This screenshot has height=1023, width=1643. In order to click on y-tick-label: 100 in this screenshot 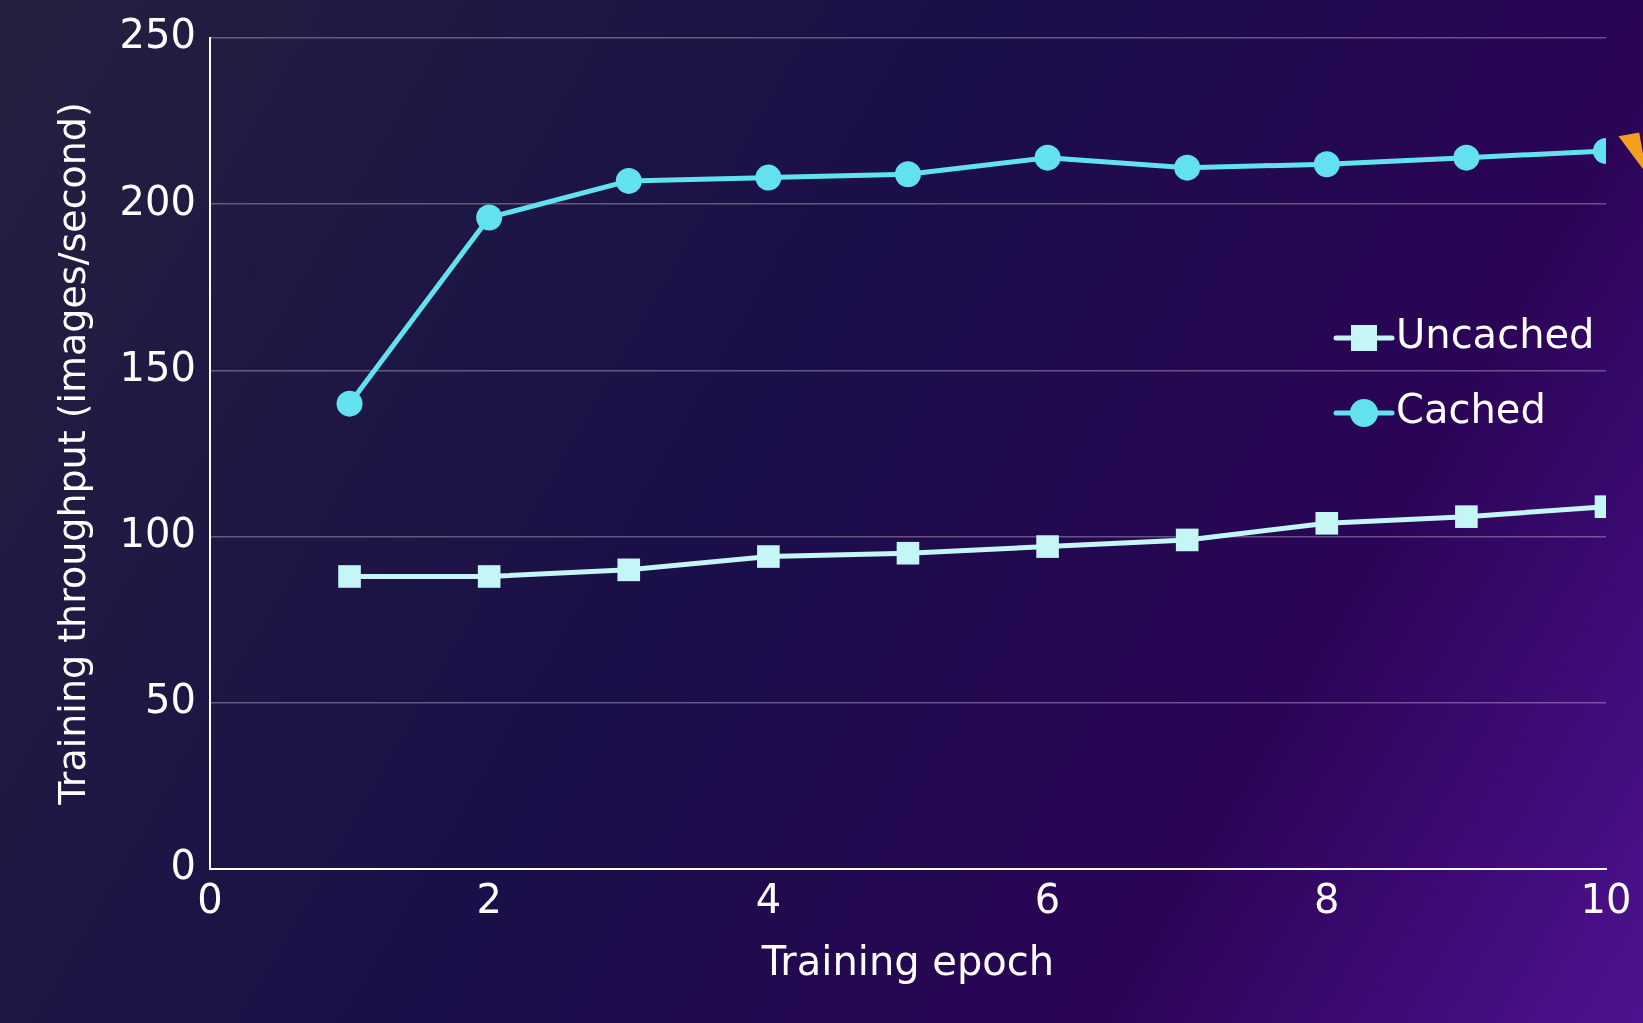, I will do `click(157, 532)`.